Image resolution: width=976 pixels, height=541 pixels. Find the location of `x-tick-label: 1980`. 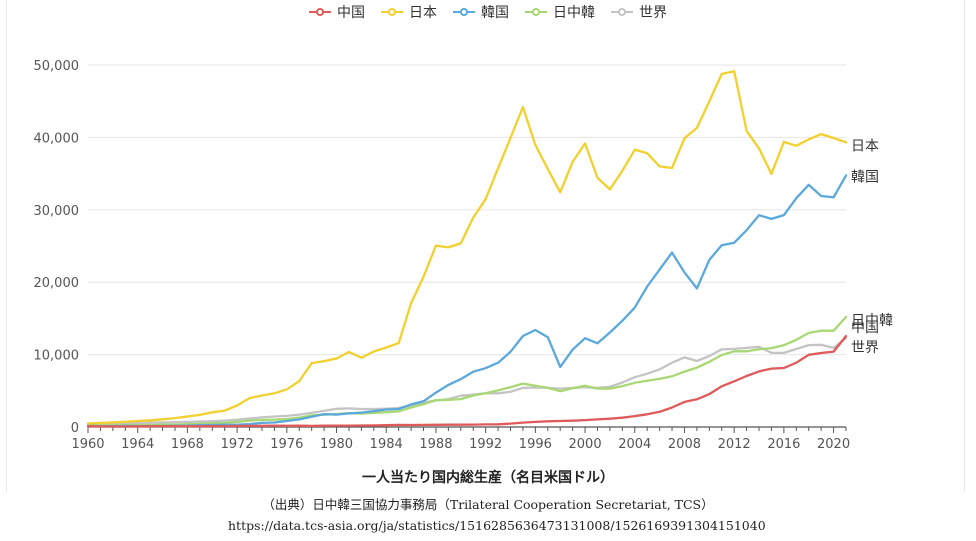

x-tick-label: 1980 is located at coordinates (336, 444).